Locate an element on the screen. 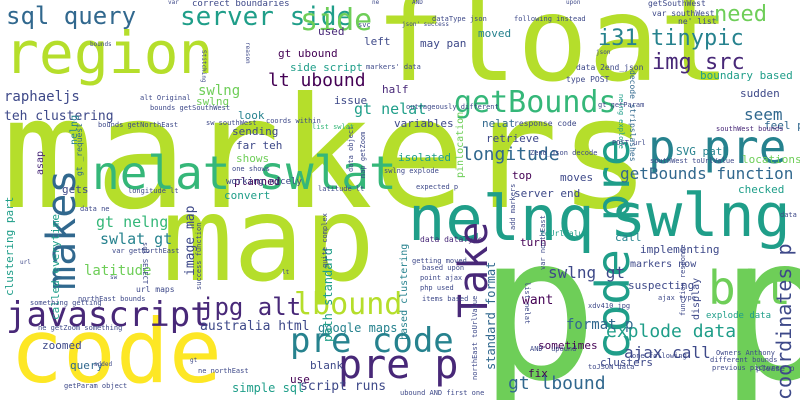  word-northeast-bounds: northEast bounds is located at coordinates (112, 299).